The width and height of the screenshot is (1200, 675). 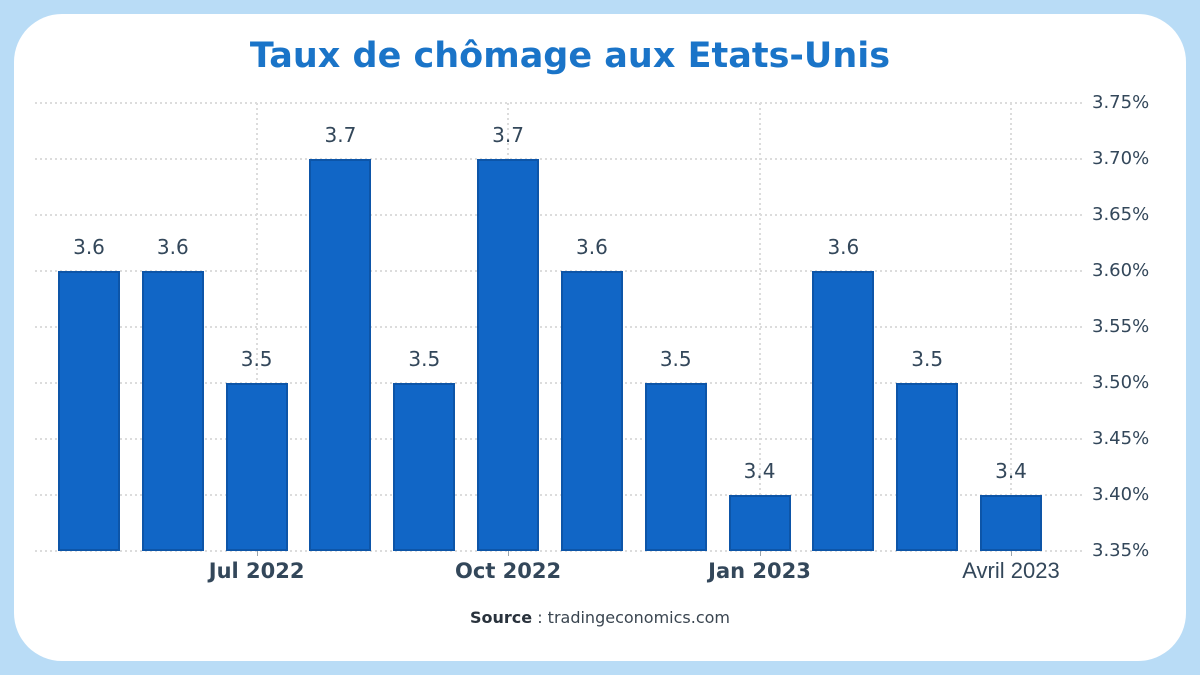 I want to click on y-axis-tick-label: 3.35%, so click(x=1121, y=550).